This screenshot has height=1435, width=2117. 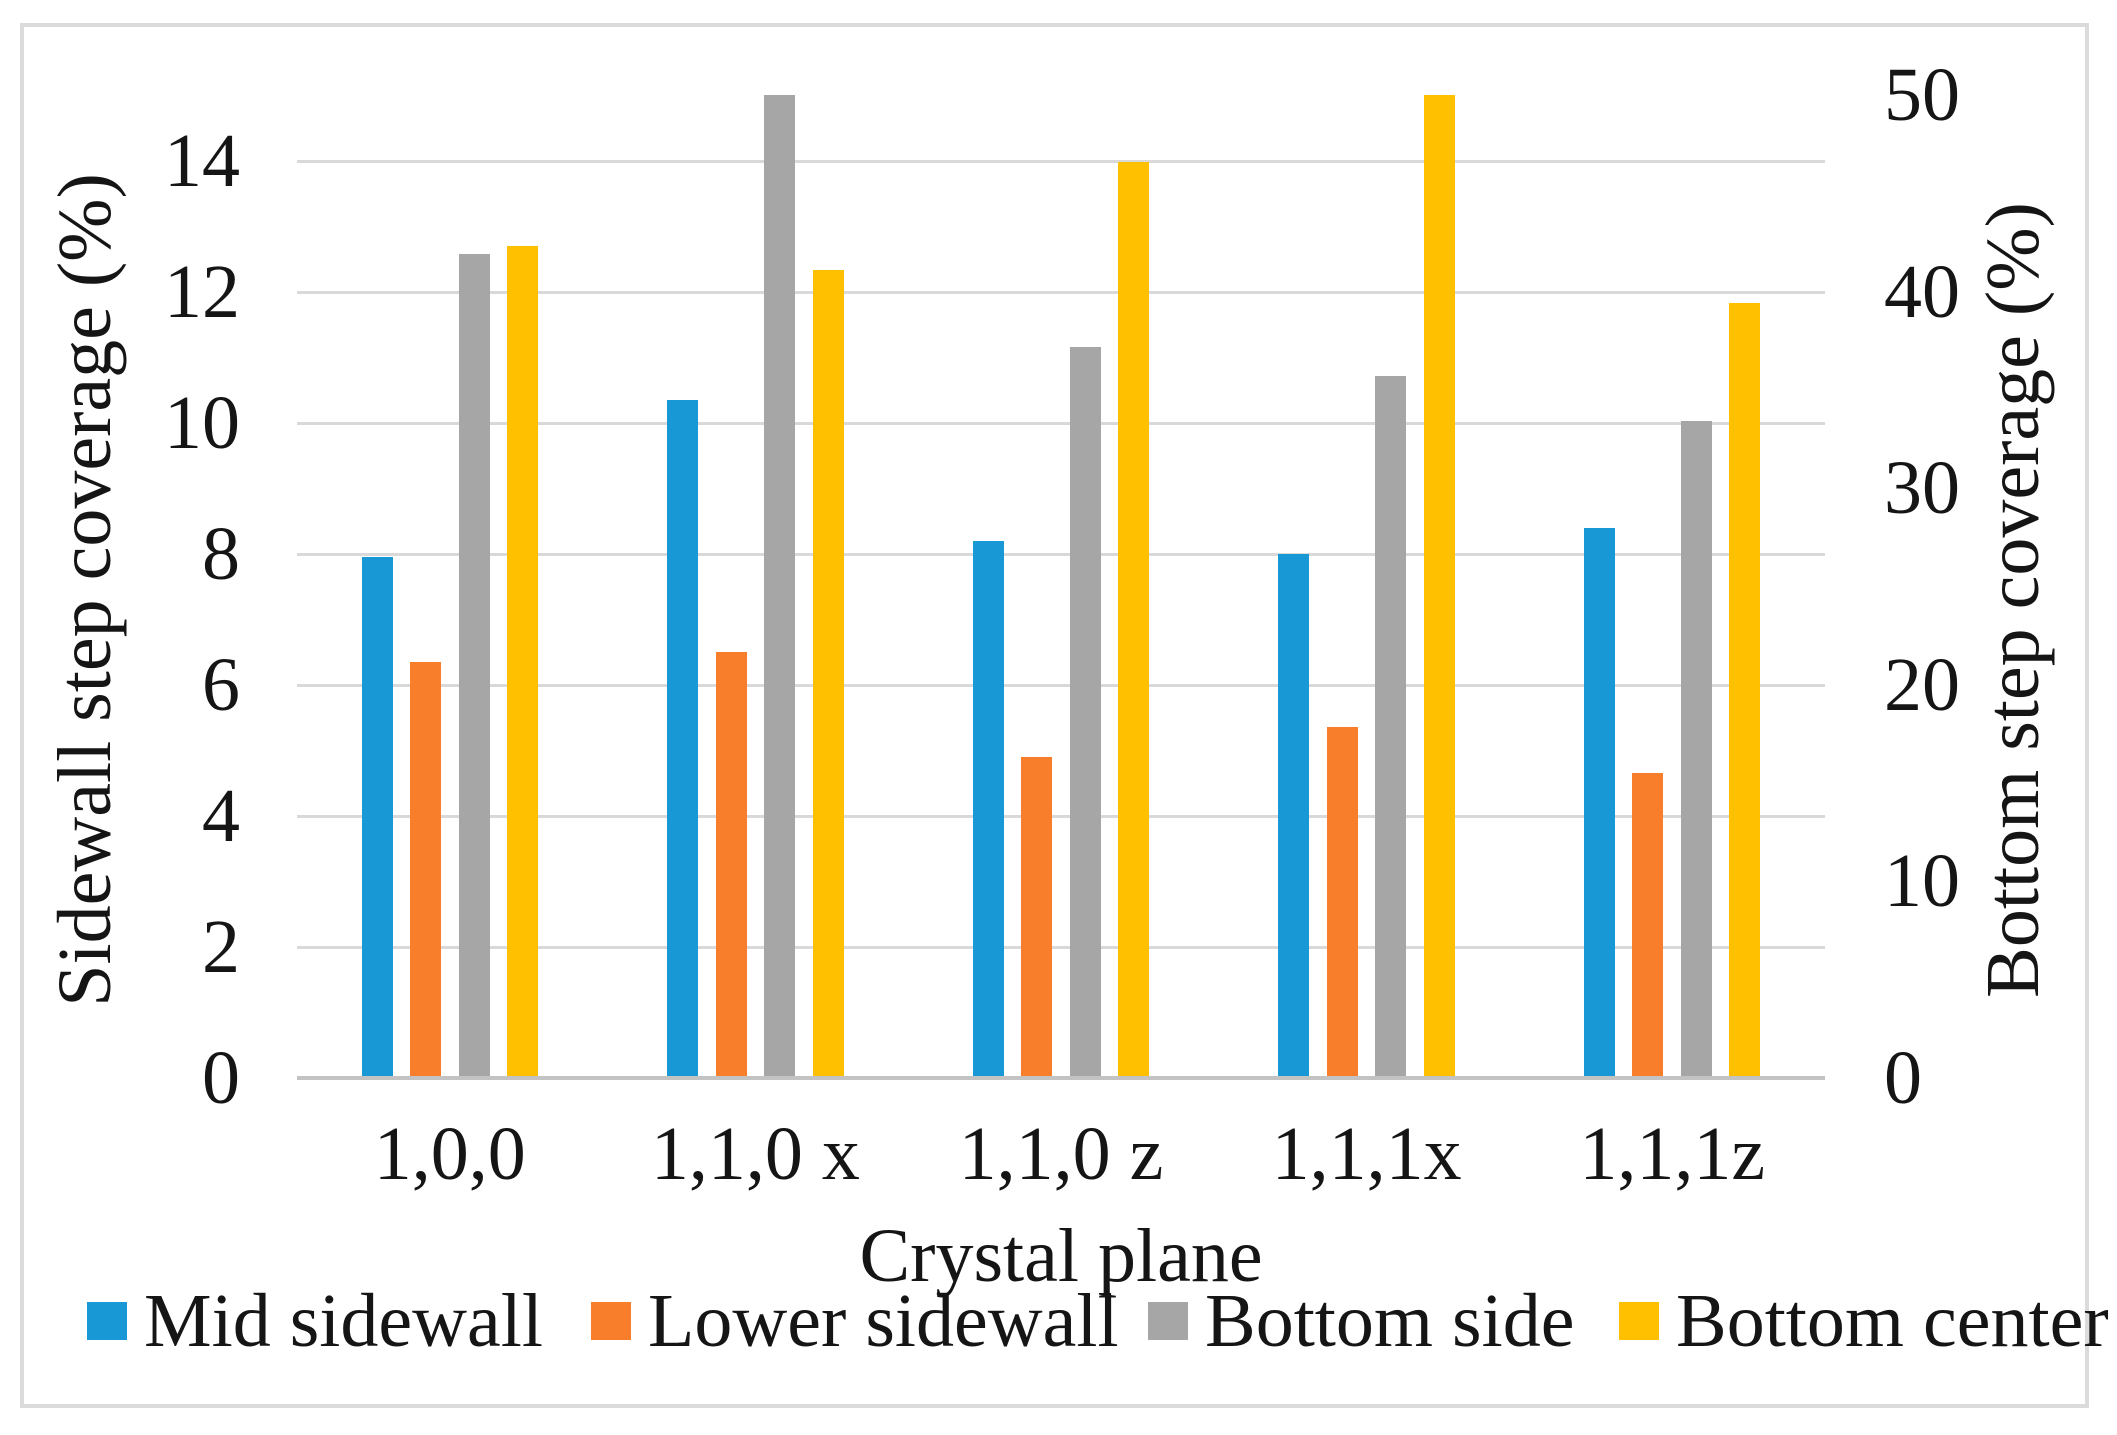 What do you see at coordinates (1599, 802) in the screenshot?
I see `bar-mid-sidewall-1-1-1z` at bounding box center [1599, 802].